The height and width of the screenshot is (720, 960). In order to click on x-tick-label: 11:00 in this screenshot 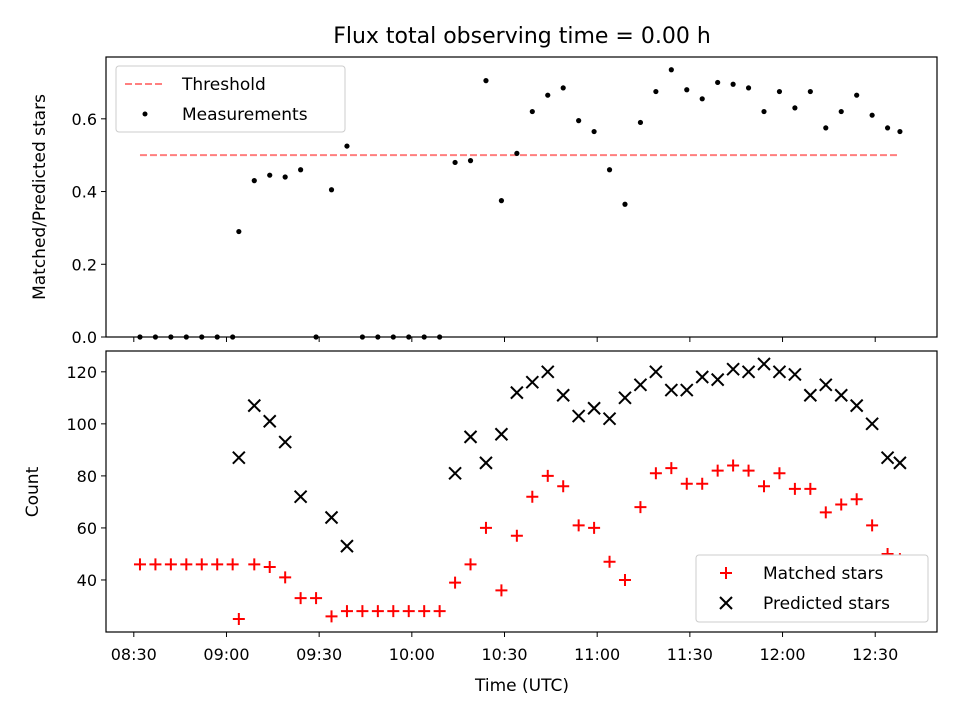, I will do `click(597, 654)`.